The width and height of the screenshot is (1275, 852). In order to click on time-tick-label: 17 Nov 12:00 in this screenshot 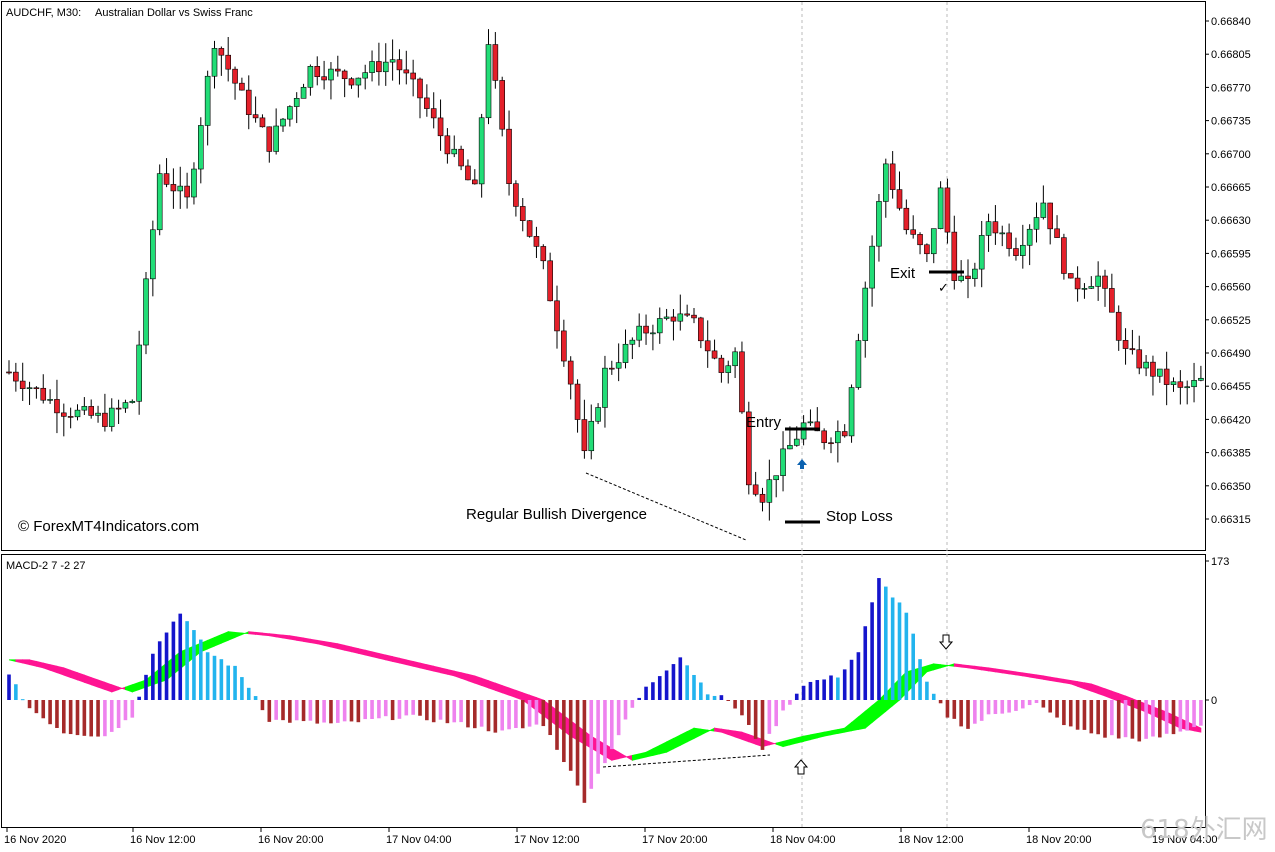, I will do `click(546, 840)`.